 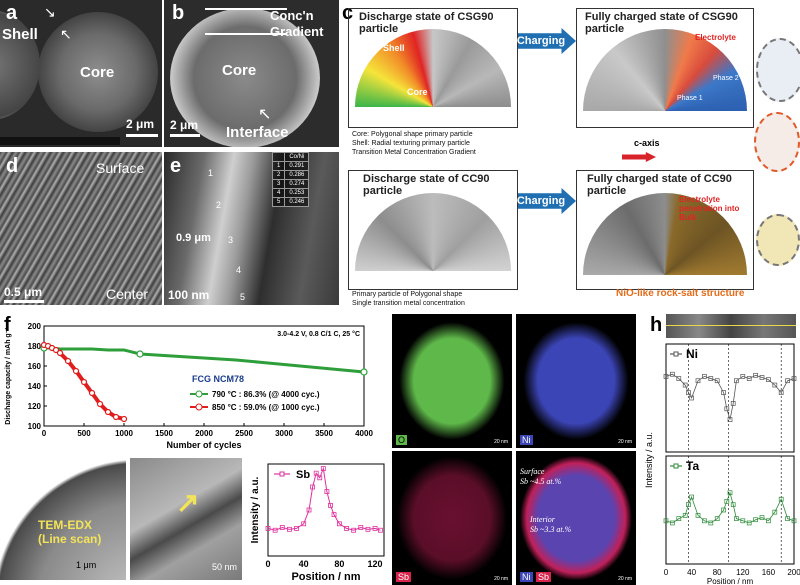 I want to click on arrow-icon: ↖, so click(x=265, y=114).